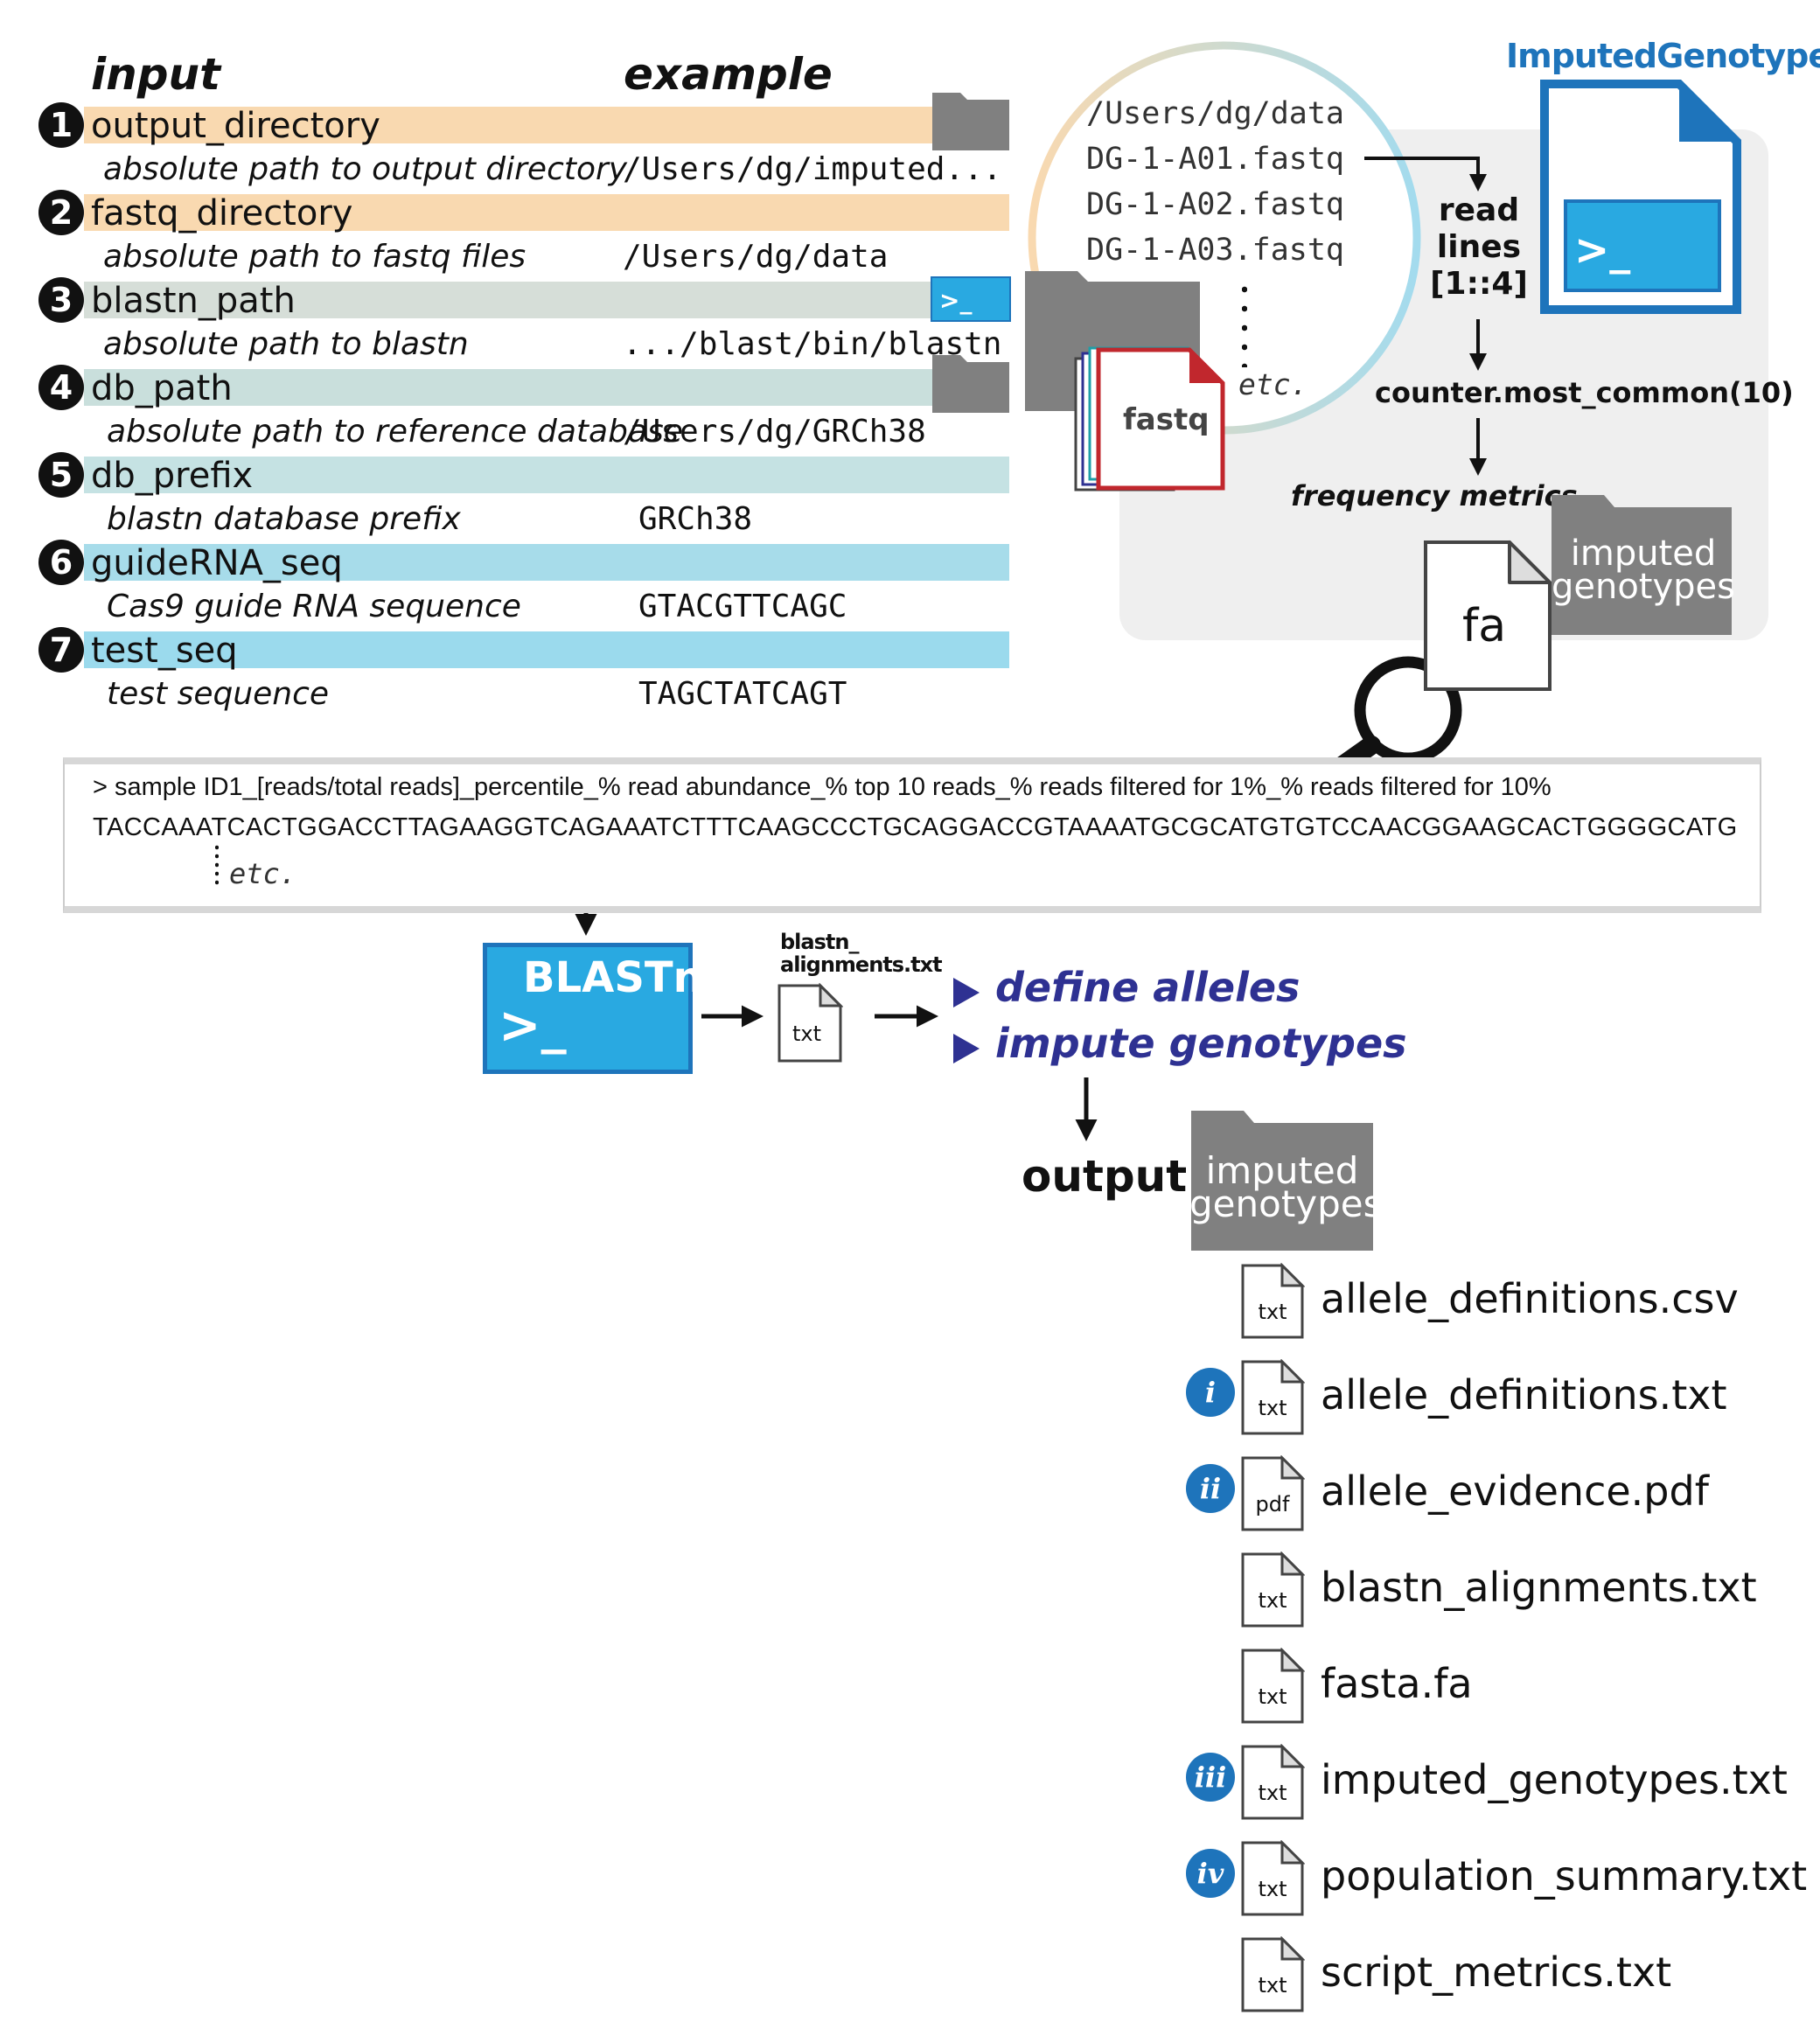 The image size is (1820, 2029). What do you see at coordinates (314, 257) in the screenshot?
I see `input-description: absolute path to fastq files` at bounding box center [314, 257].